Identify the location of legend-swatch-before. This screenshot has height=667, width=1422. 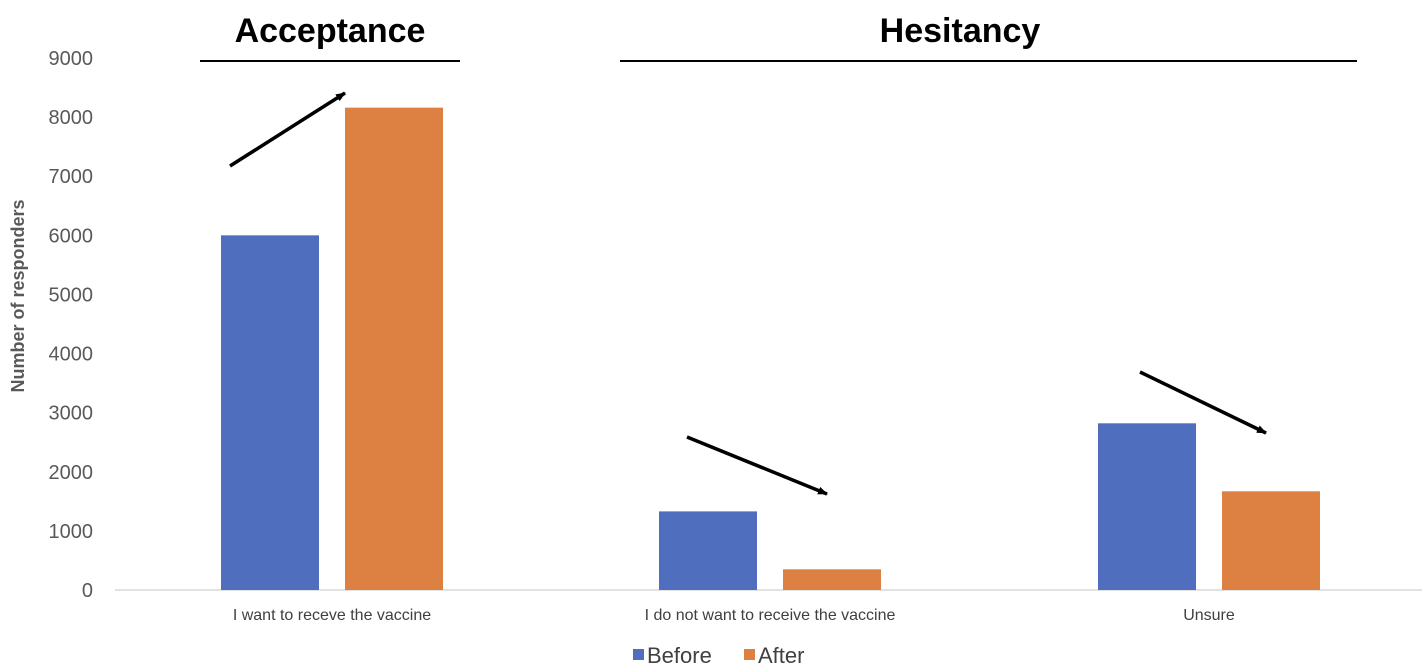
(638, 654).